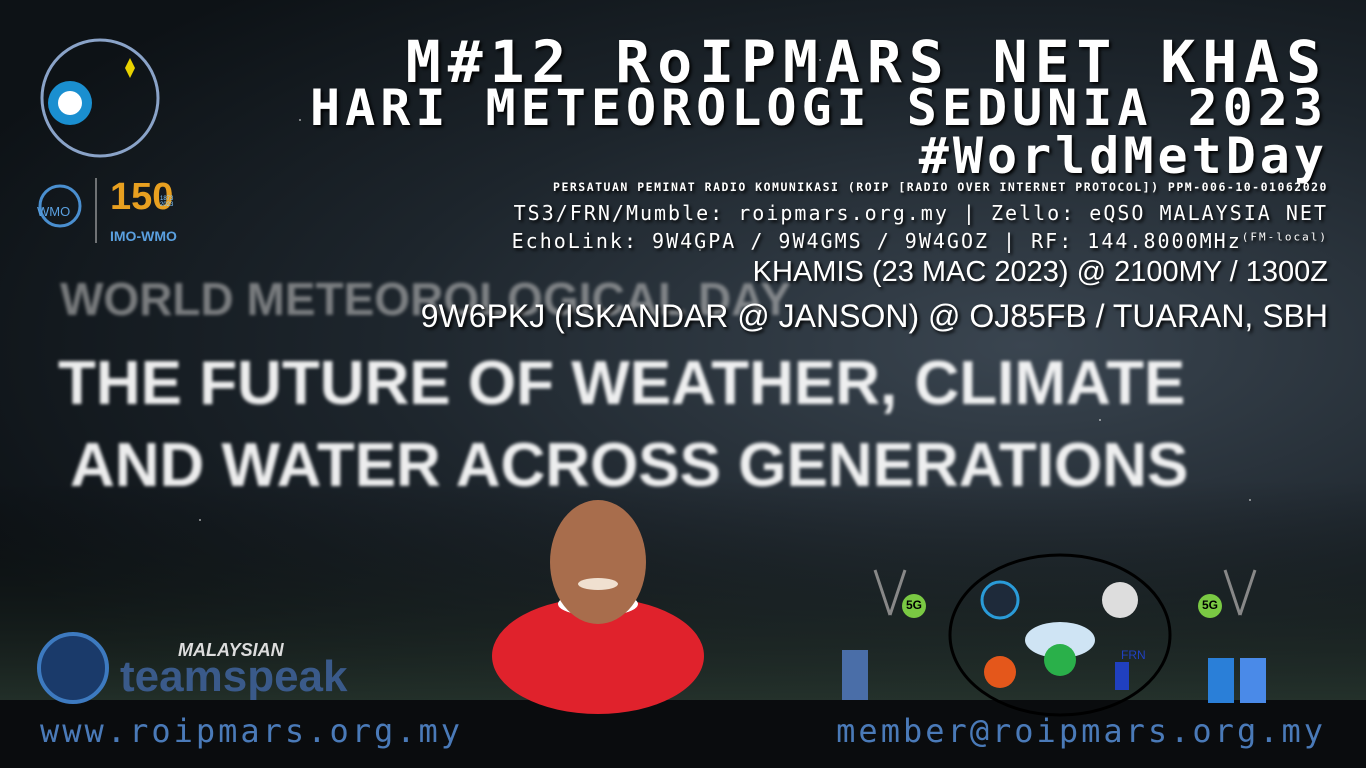 This screenshot has width=1366, height=768. I want to click on website: www.roipmars.org.my, so click(252, 731).